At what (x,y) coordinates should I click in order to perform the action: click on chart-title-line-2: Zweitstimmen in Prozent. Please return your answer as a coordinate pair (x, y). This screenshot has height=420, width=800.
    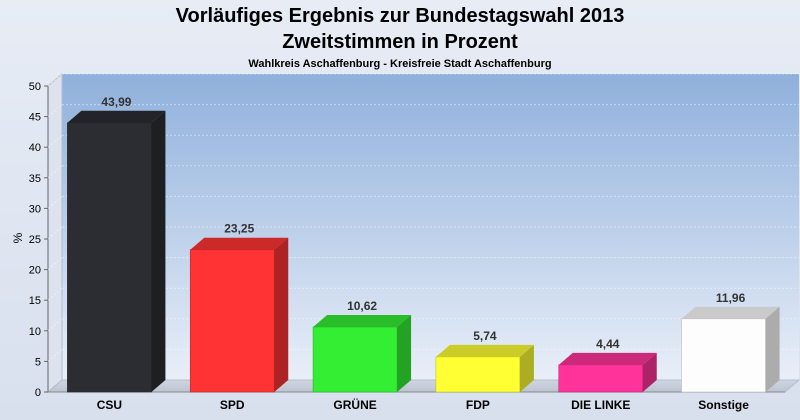
    Looking at the image, I should click on (400, 42).